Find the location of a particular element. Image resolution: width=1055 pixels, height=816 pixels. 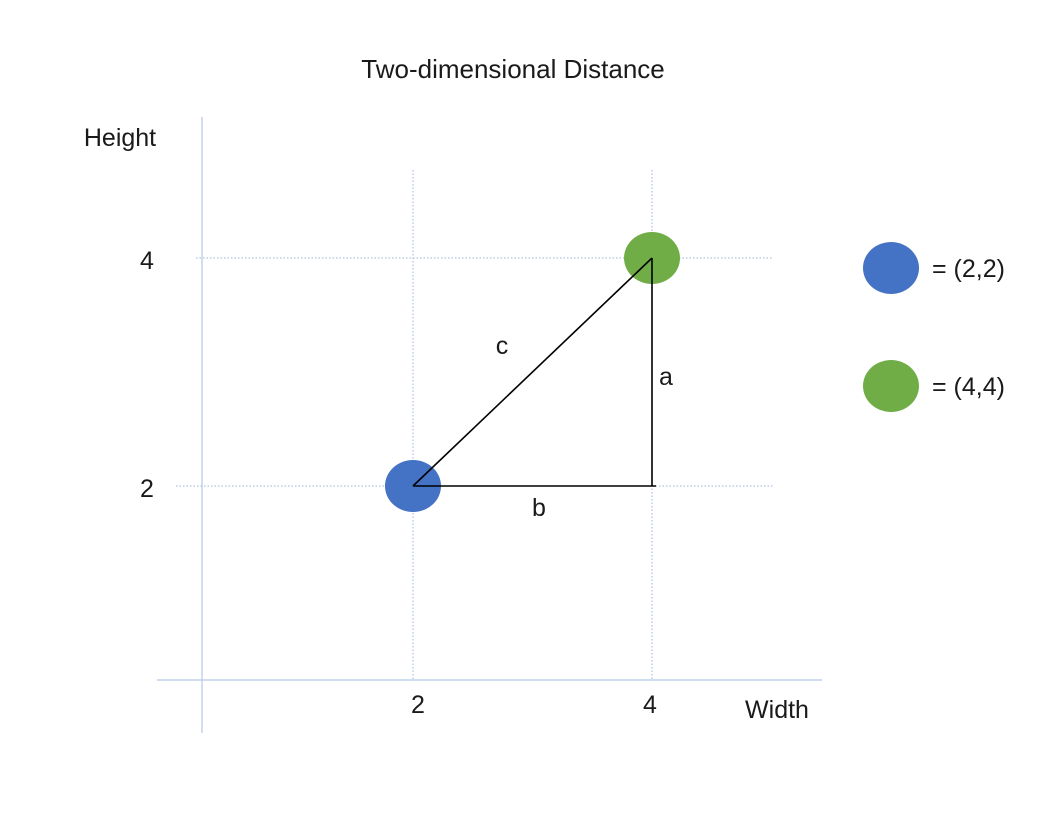

side-label-c: c is located at coordinates (502, 346).